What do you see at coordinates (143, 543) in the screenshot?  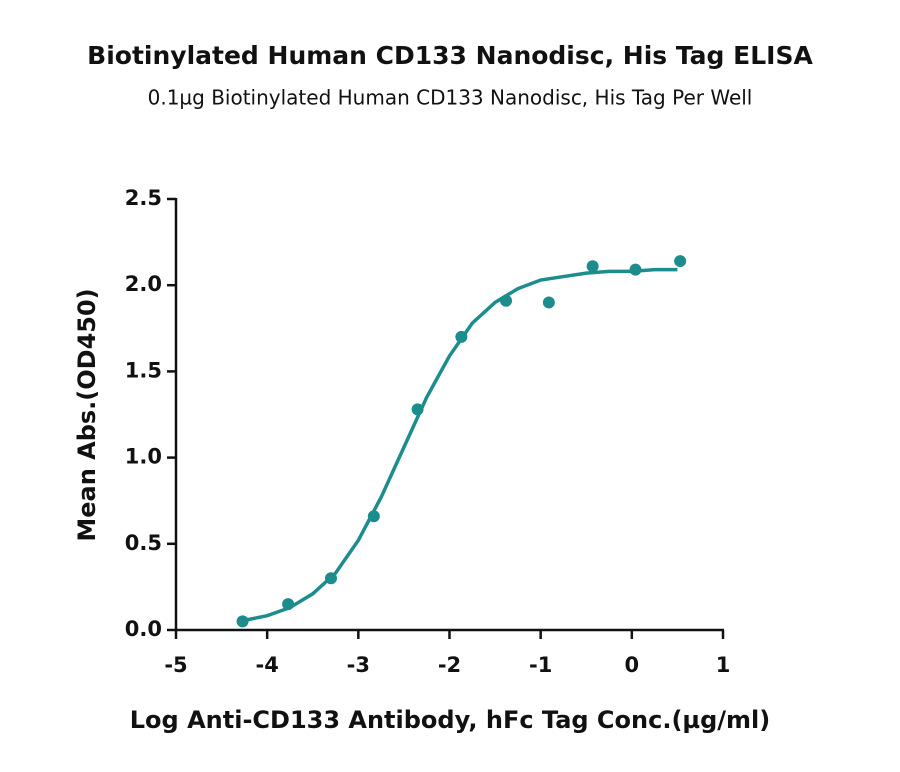 I see `y-tick-label: 0.5` at bounding box center [143, 543].